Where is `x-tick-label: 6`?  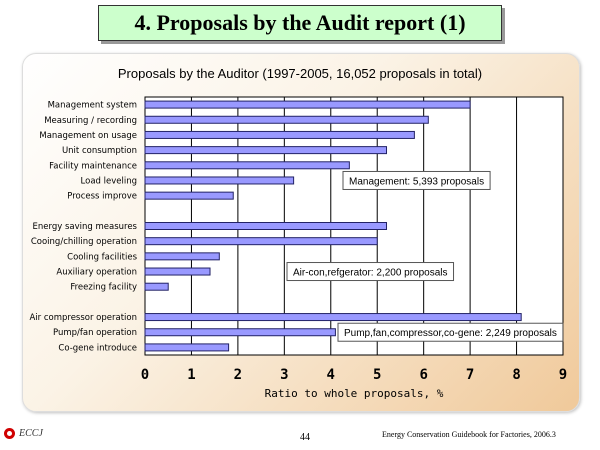
x-tick-label: 6 is located at coordinates (423, 375).